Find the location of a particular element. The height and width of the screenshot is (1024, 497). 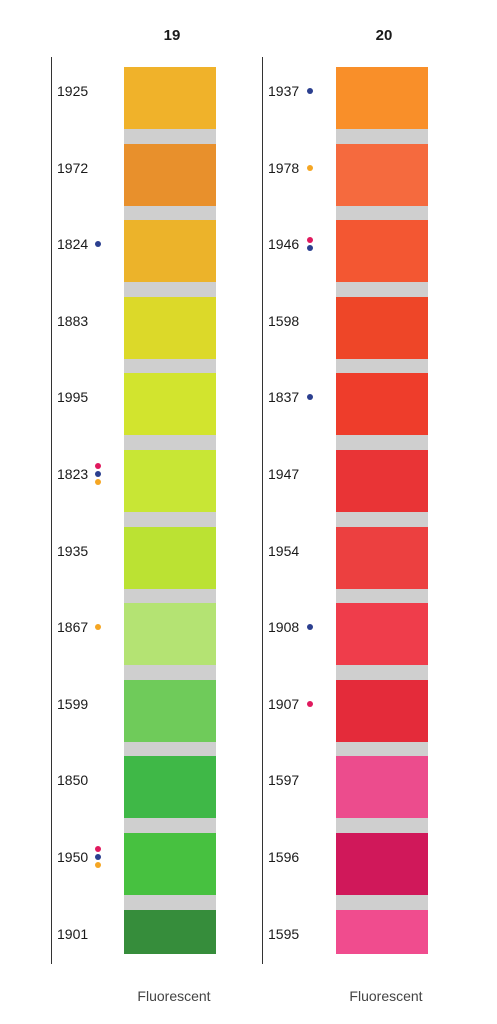

thread-code: 1823 is located at coordinates (73, 474).